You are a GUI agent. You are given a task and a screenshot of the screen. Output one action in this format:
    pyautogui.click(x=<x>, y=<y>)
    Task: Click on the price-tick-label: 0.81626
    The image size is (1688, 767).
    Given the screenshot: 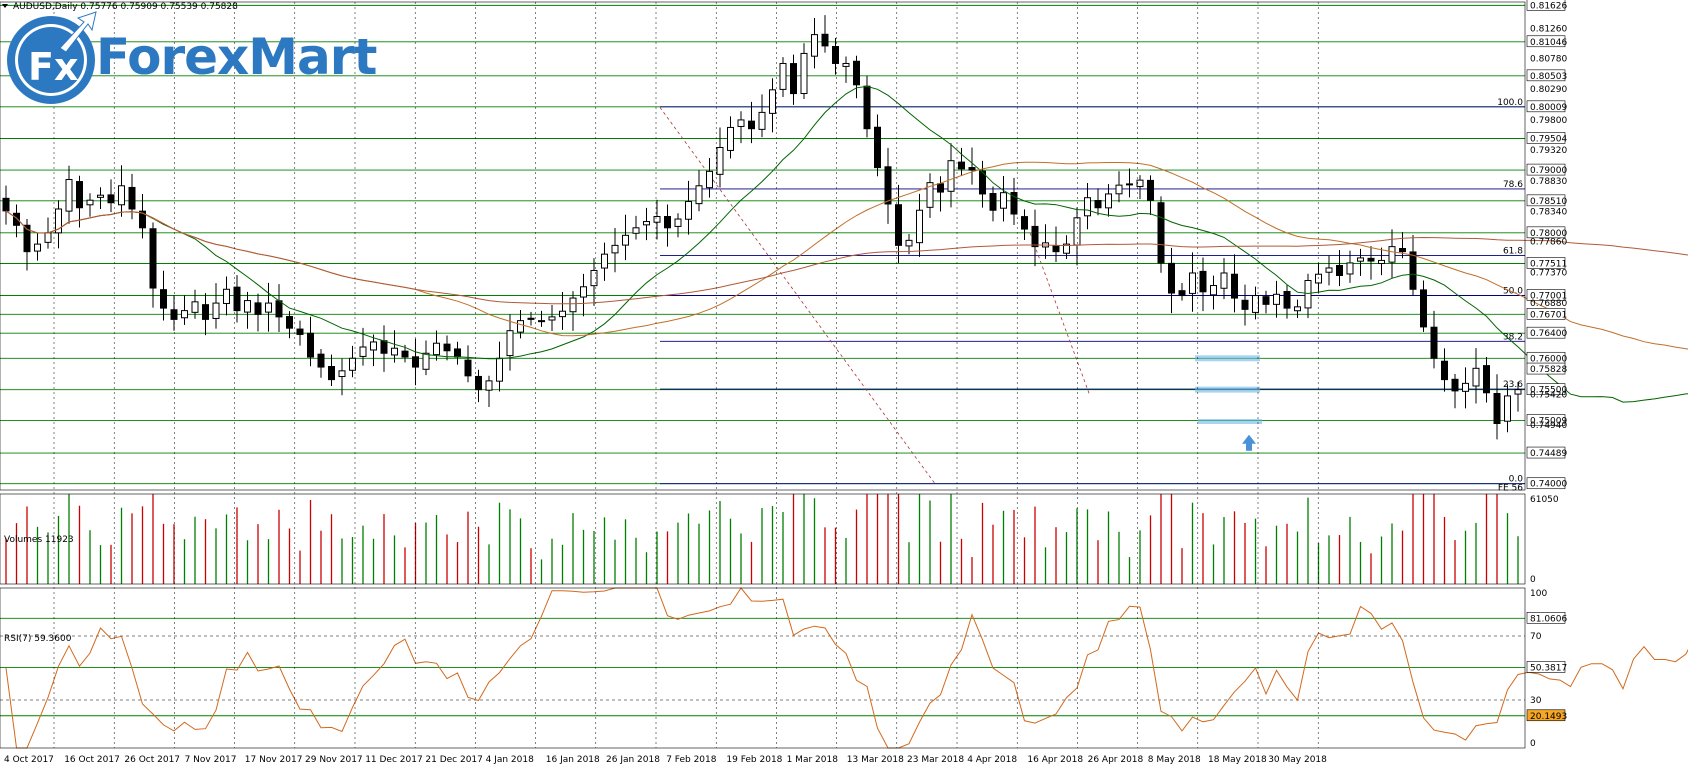 What is the action you would take?
    pyautogui.click(x=1548, y=6)
    